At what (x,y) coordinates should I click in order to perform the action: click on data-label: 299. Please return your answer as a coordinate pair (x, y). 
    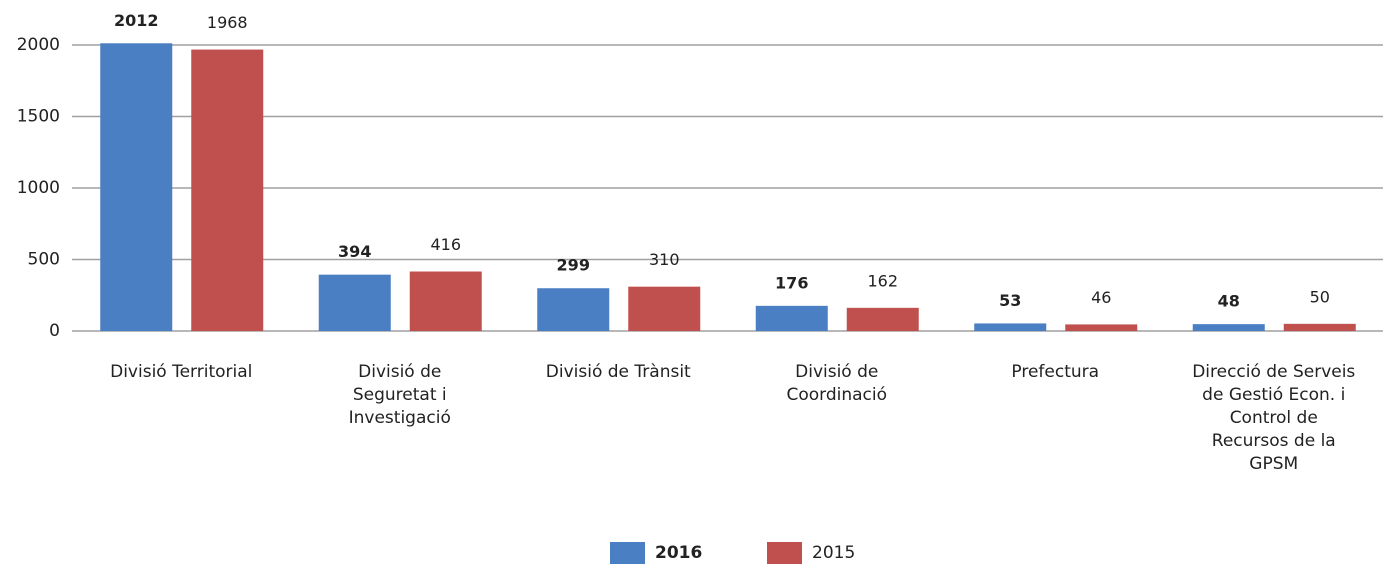
    Looking at the image, I should click on (573, 265).